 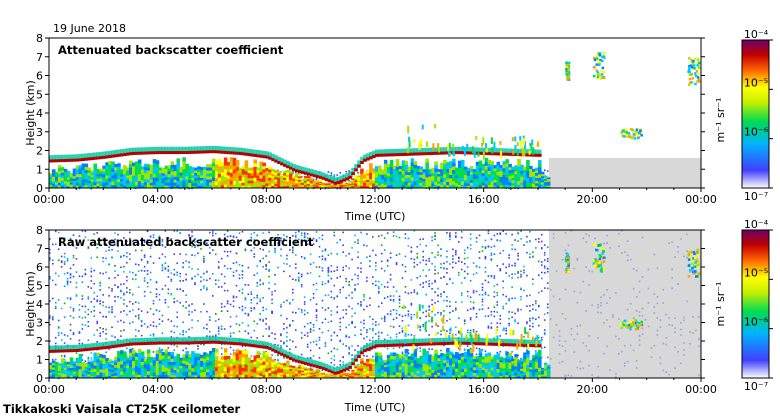 What do you see at coordinates (49, 389) in the screenshot?
I see `x-tick-label: 00:00` at bounding box center [49, 389].